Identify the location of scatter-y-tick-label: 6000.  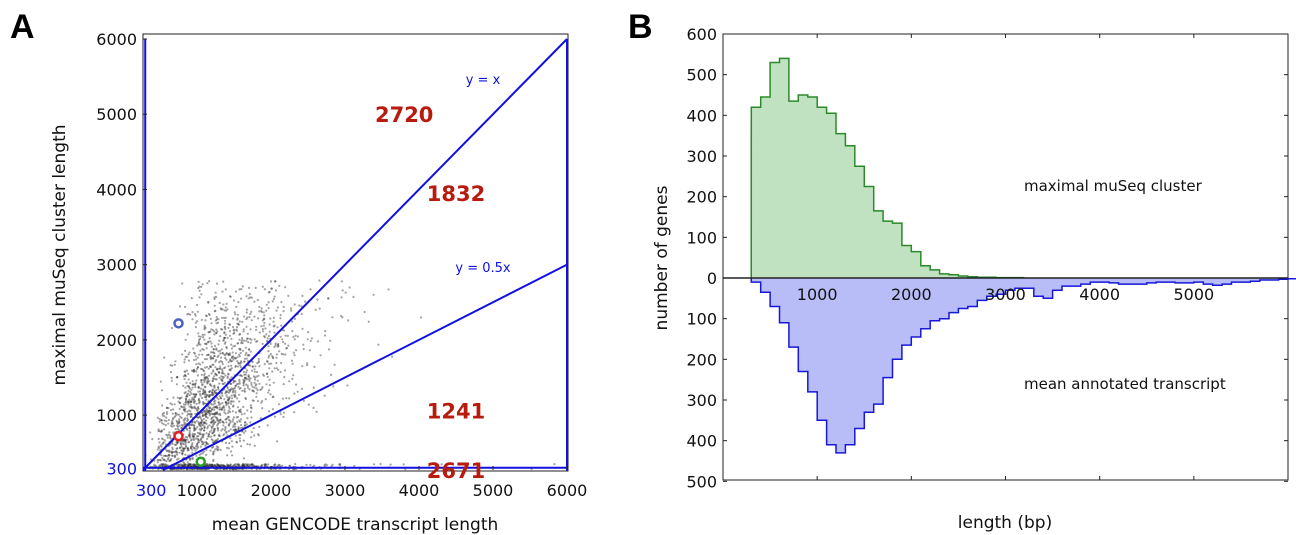
(116, 39).